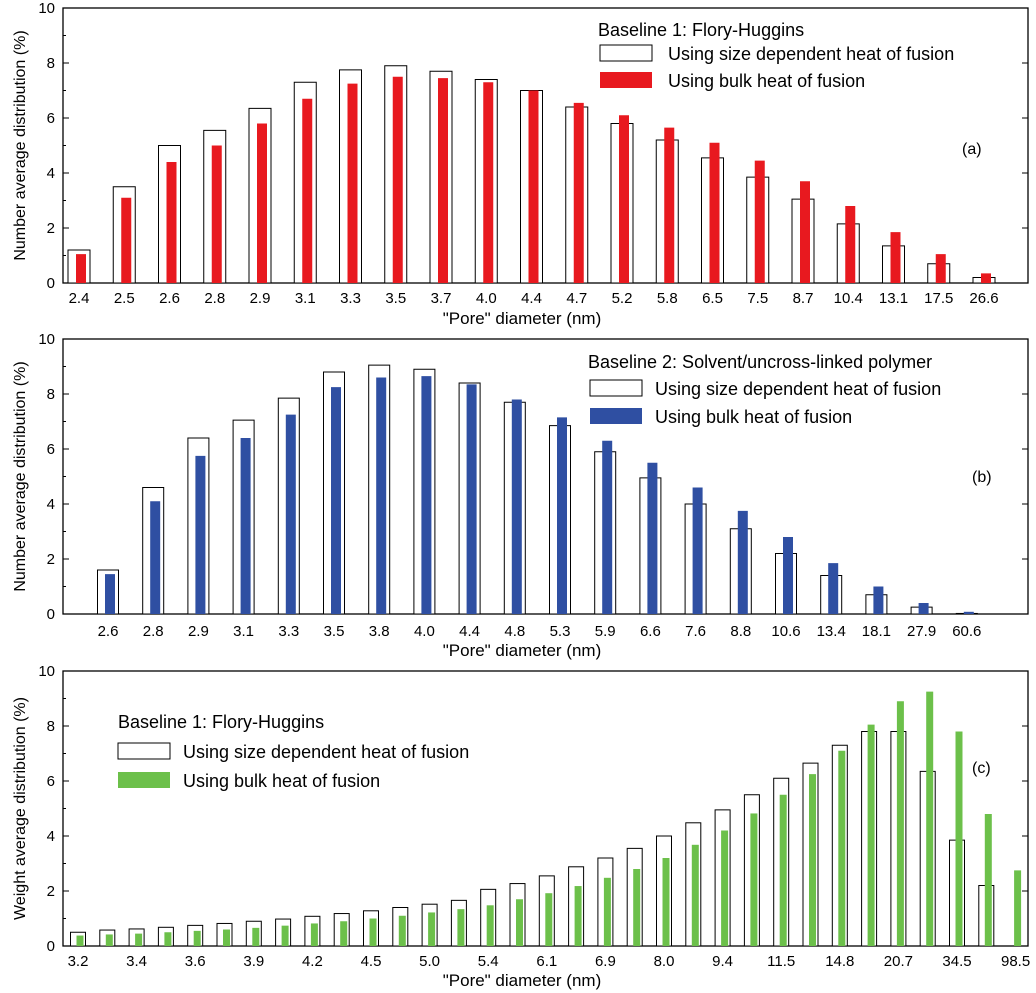 The height and width of the screenshot is (993, 1036). I want to click on x-tick-label: 5.4, so click(488, 961).